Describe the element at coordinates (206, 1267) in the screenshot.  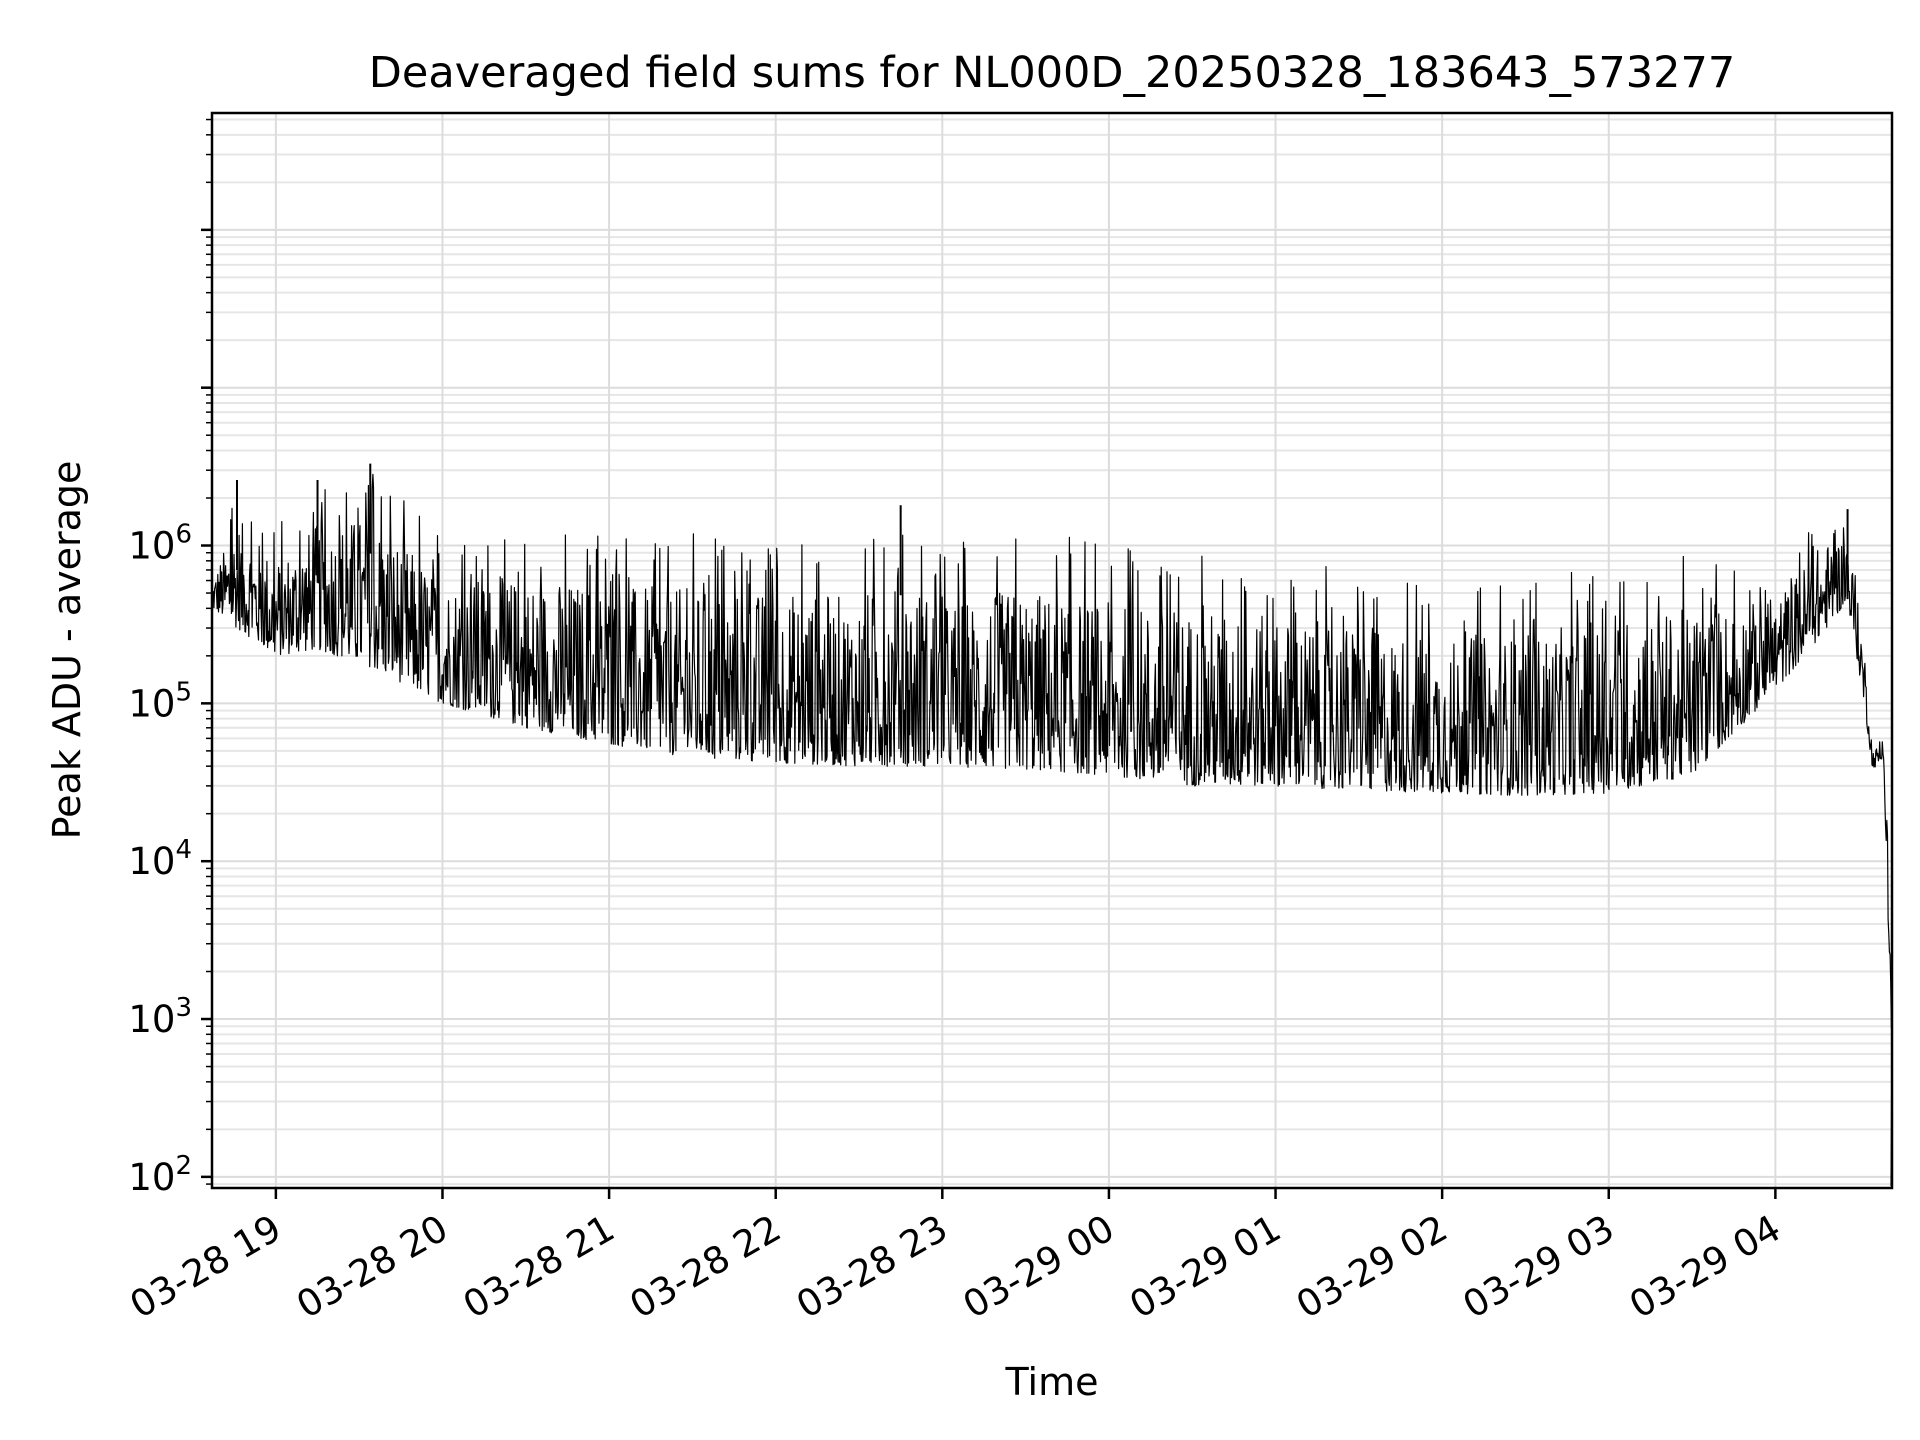
I see `x-tick-label: 03-28 19` at that location.